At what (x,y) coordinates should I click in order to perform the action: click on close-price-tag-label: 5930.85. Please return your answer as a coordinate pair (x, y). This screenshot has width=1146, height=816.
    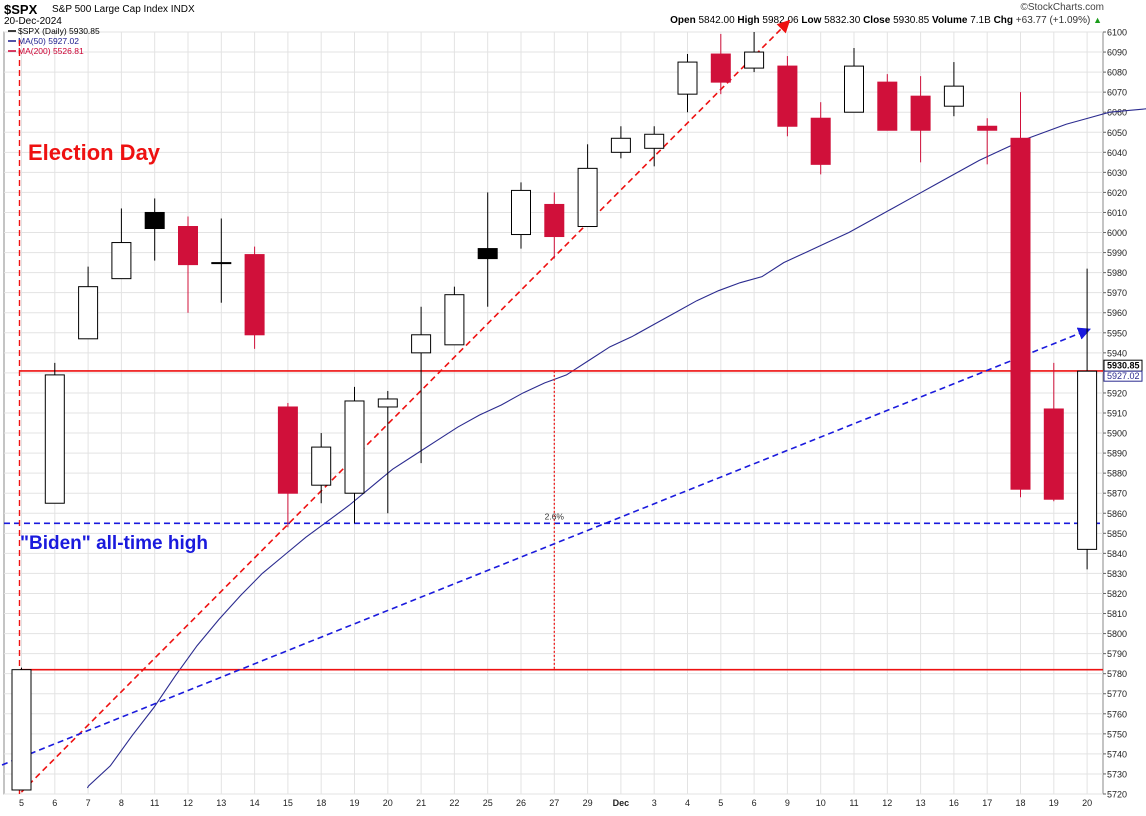
    Looking at the image, I should click on (1123, 366).